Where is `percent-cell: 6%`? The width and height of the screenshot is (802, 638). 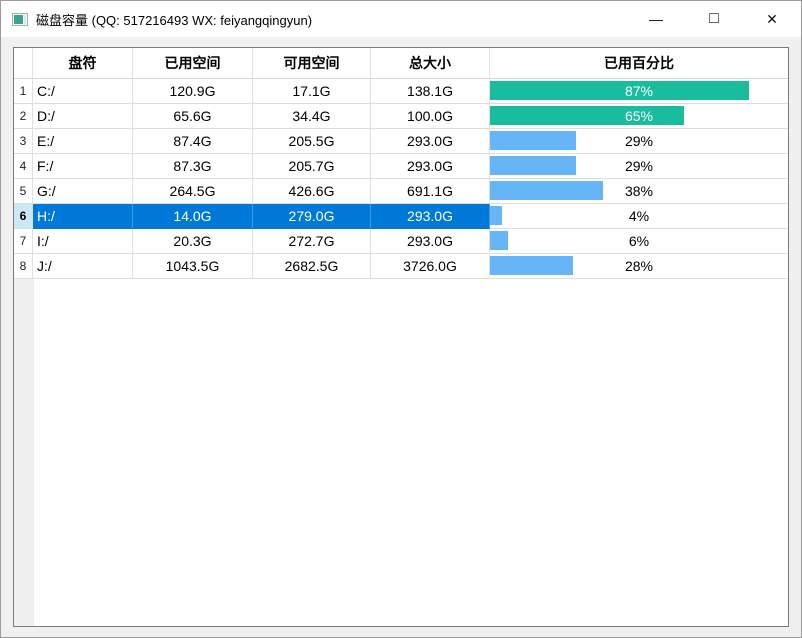
percent-cell: 6% is located at coordinates (639, 241).